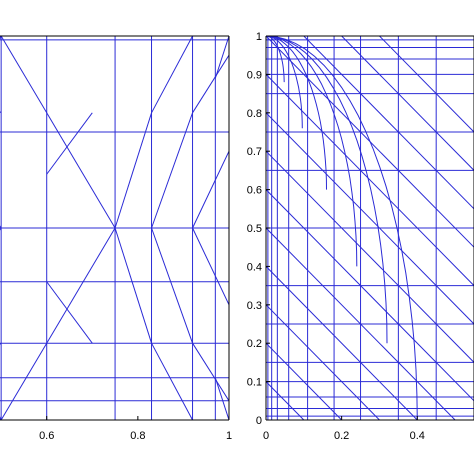 This screenshot has width=474, height=474. What do you see at coordinates (254, 306) in the screenshot?
I see `y-tick-label: 0.3` at bounding box center [254, 306].